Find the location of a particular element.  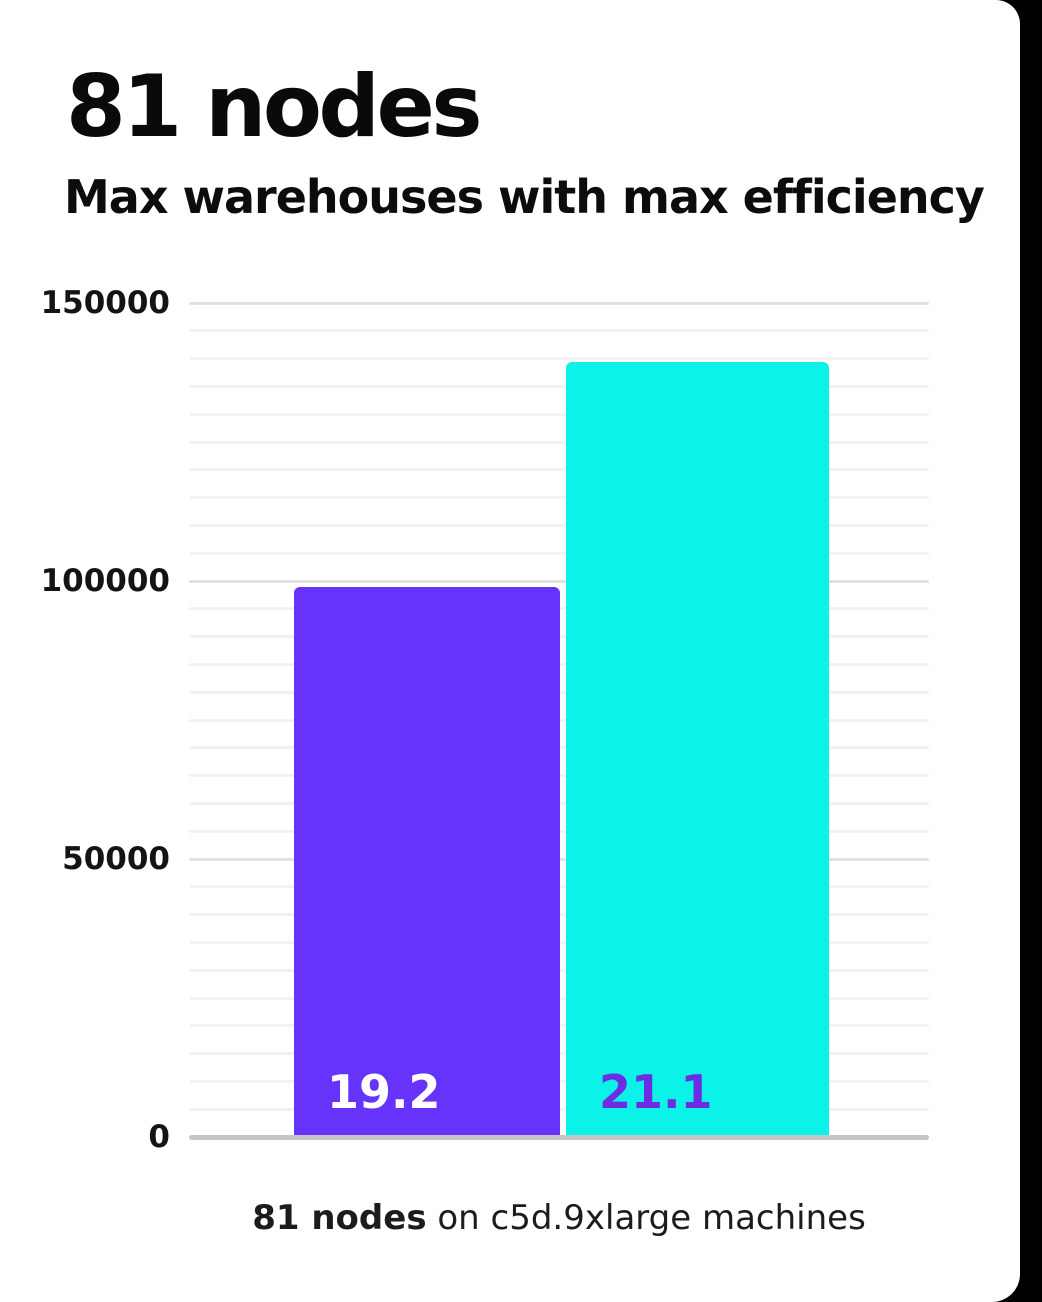

bar-label-21-1: 21.1 is located at coordinates (656, 1092).